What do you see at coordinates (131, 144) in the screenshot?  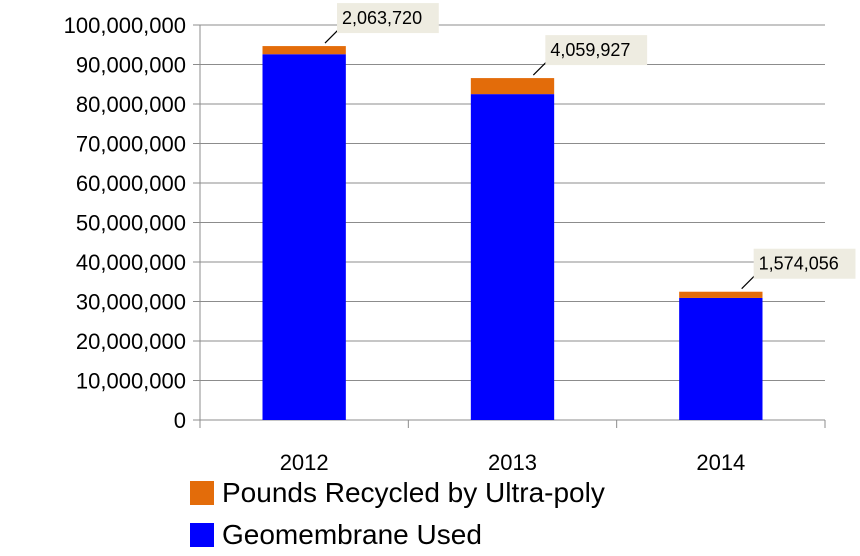 I see `y-tick-label: 70,000,000` at bounding box center [131, 144].